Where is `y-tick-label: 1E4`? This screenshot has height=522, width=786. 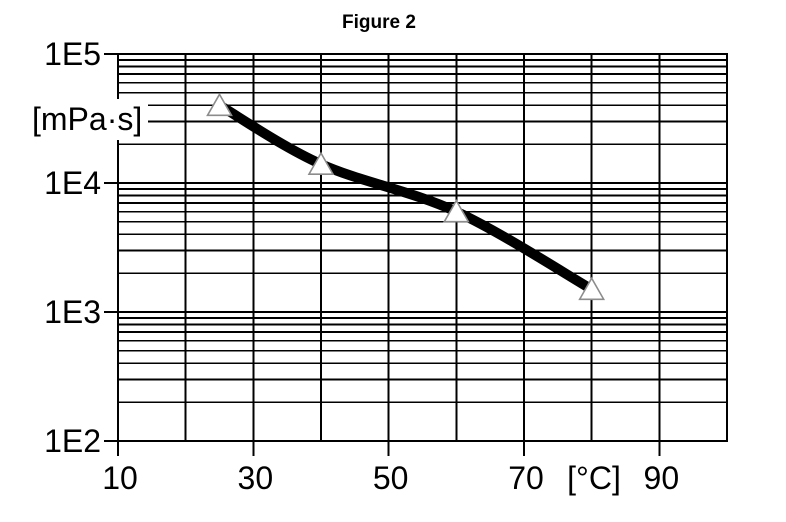
y-tick-label: 1E4 is located at coordinates (72, 183).